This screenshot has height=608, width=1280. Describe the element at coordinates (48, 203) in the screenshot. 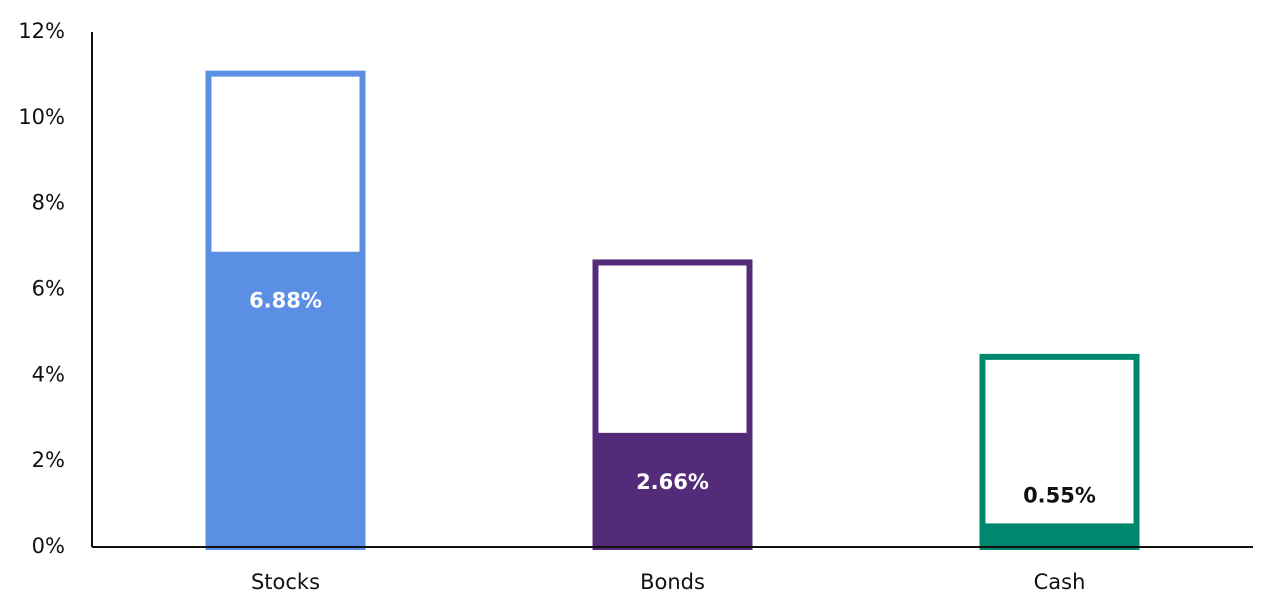

I see `y-tick-label: 8%` at that location.